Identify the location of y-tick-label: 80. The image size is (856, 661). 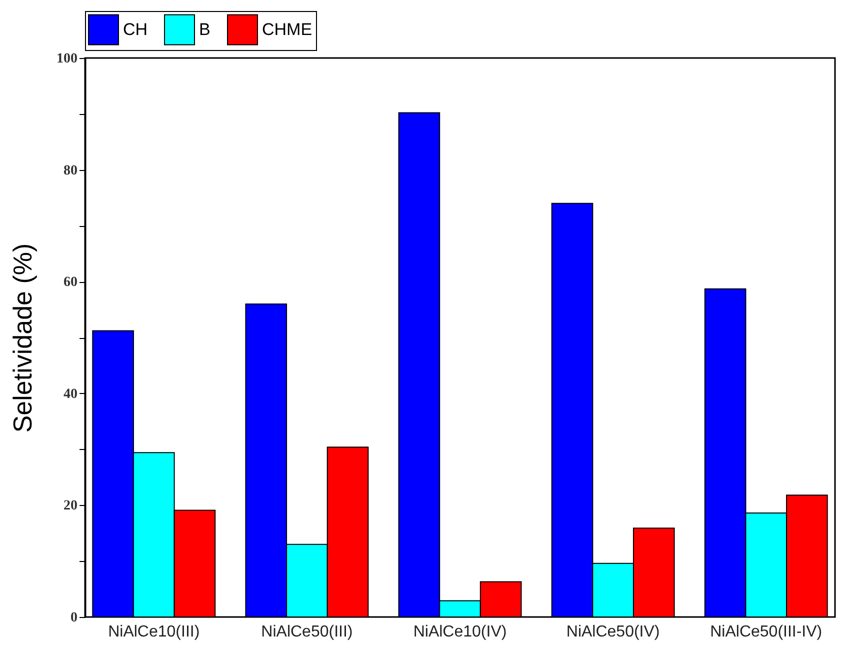
(71, 170).